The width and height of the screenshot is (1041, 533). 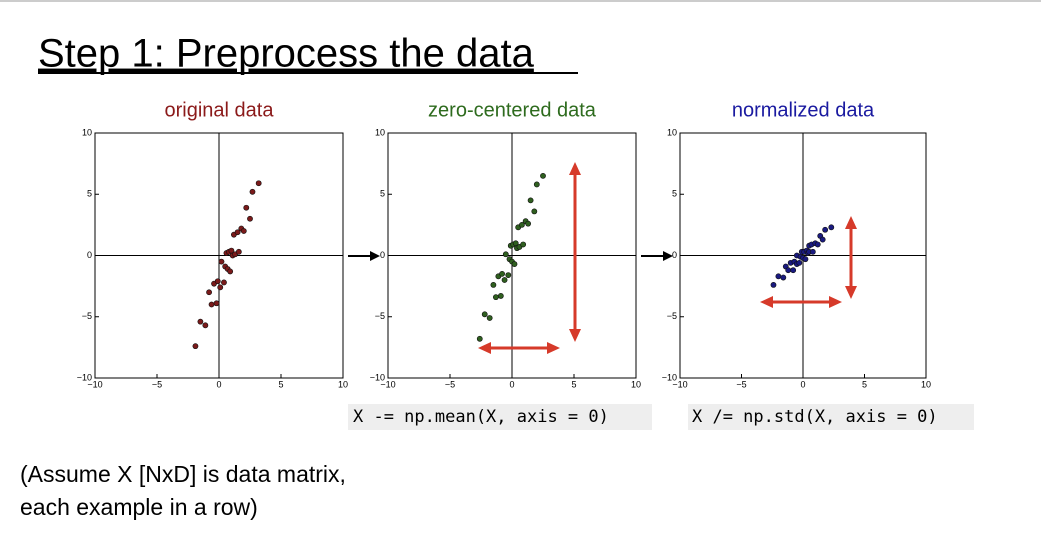 I want to click on code-text: X /= np.std(X, axis = 0), so click(x=815, y=417).